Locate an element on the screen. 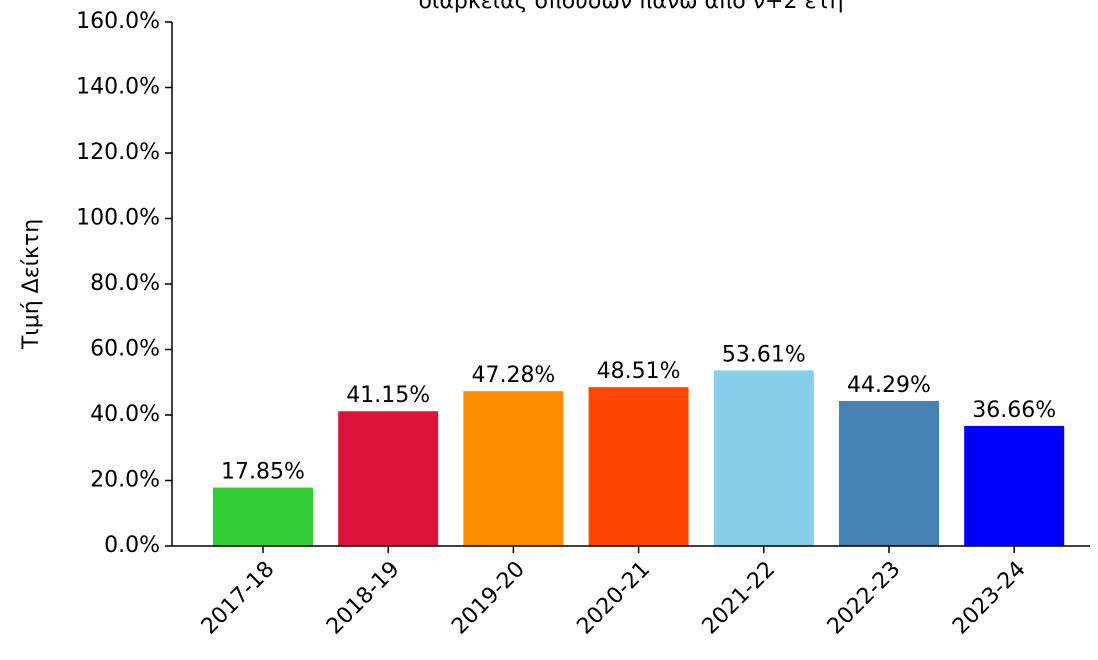  y-tick-label: 60.0% is located at coordinates (125, 349).